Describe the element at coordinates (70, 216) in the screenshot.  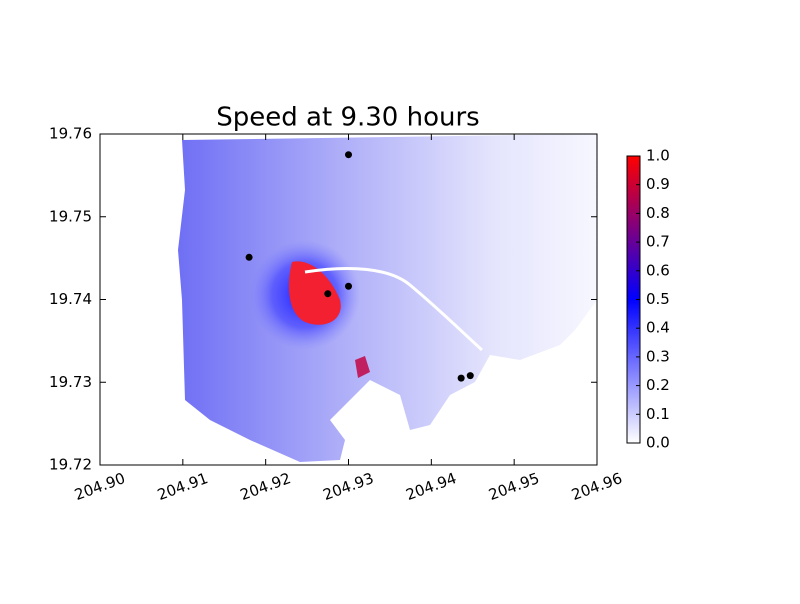
I see `y-tick-label: 19.75` at that location.